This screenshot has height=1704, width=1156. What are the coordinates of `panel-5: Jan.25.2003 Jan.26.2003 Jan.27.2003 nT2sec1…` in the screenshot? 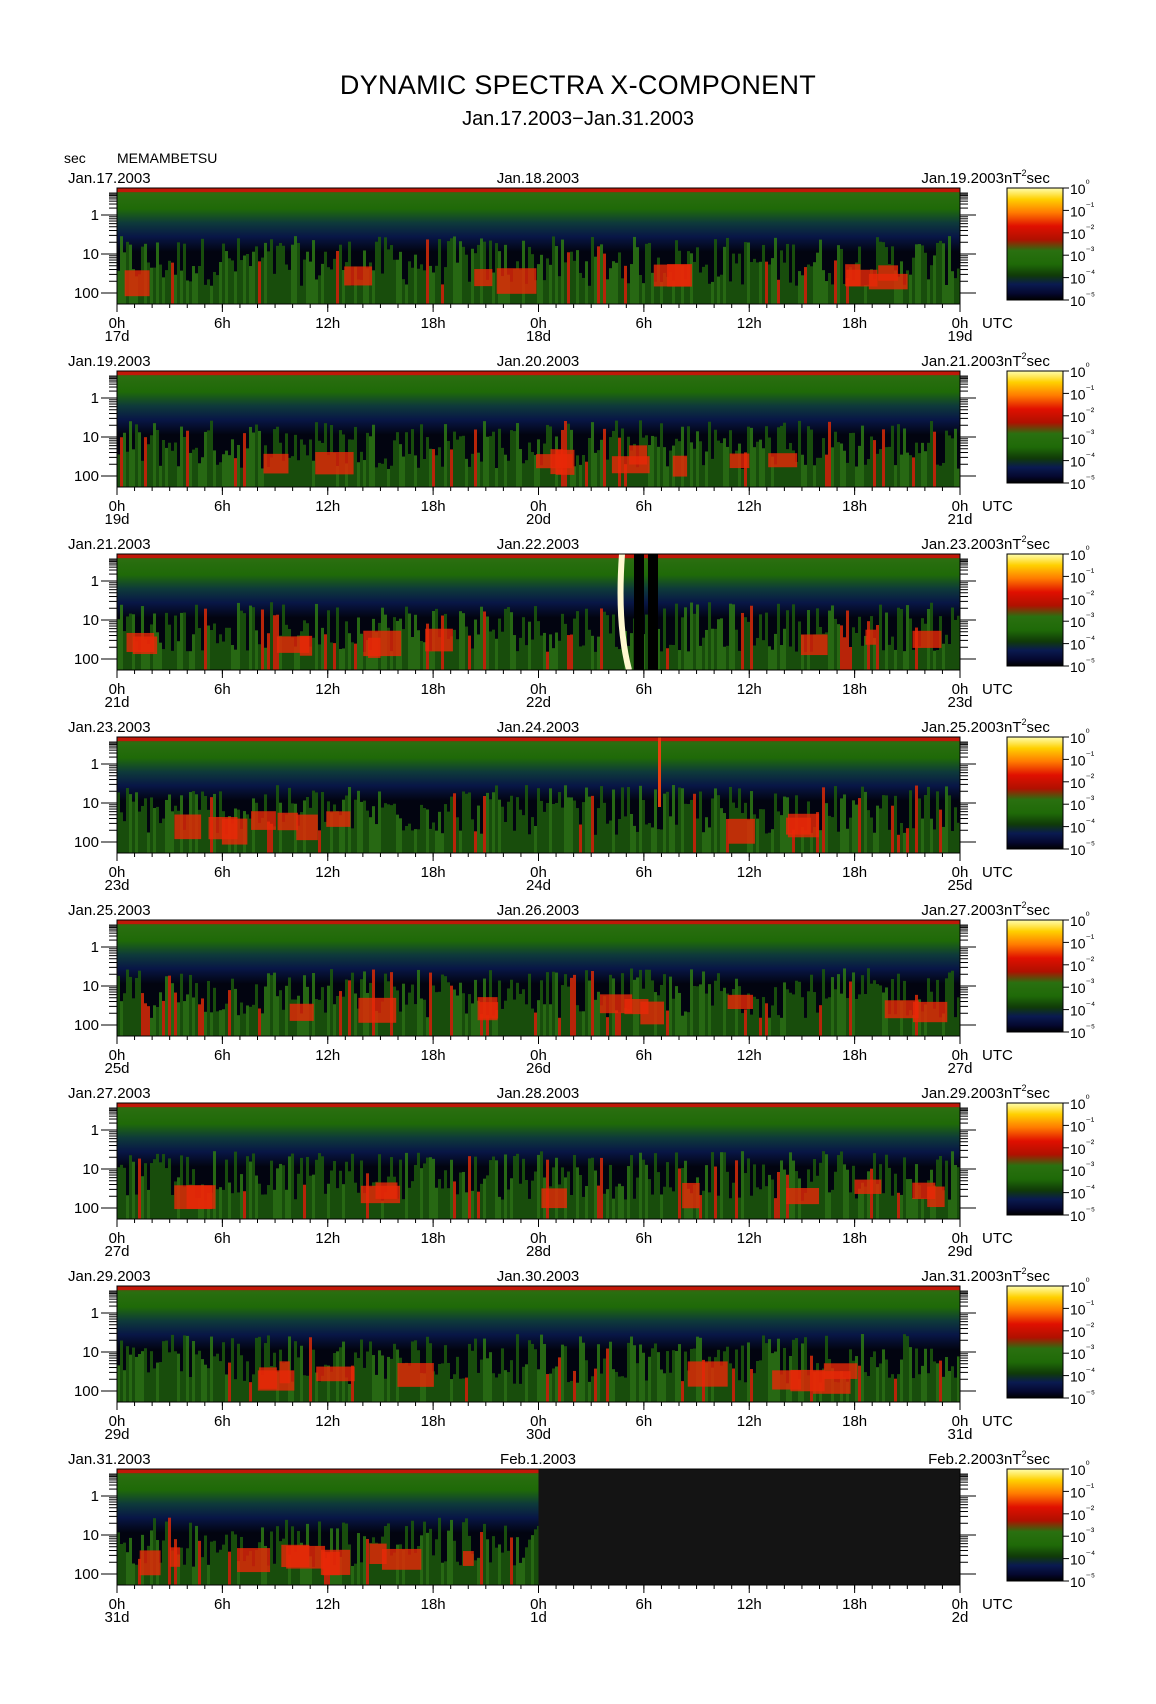 It's located at (581, 988).